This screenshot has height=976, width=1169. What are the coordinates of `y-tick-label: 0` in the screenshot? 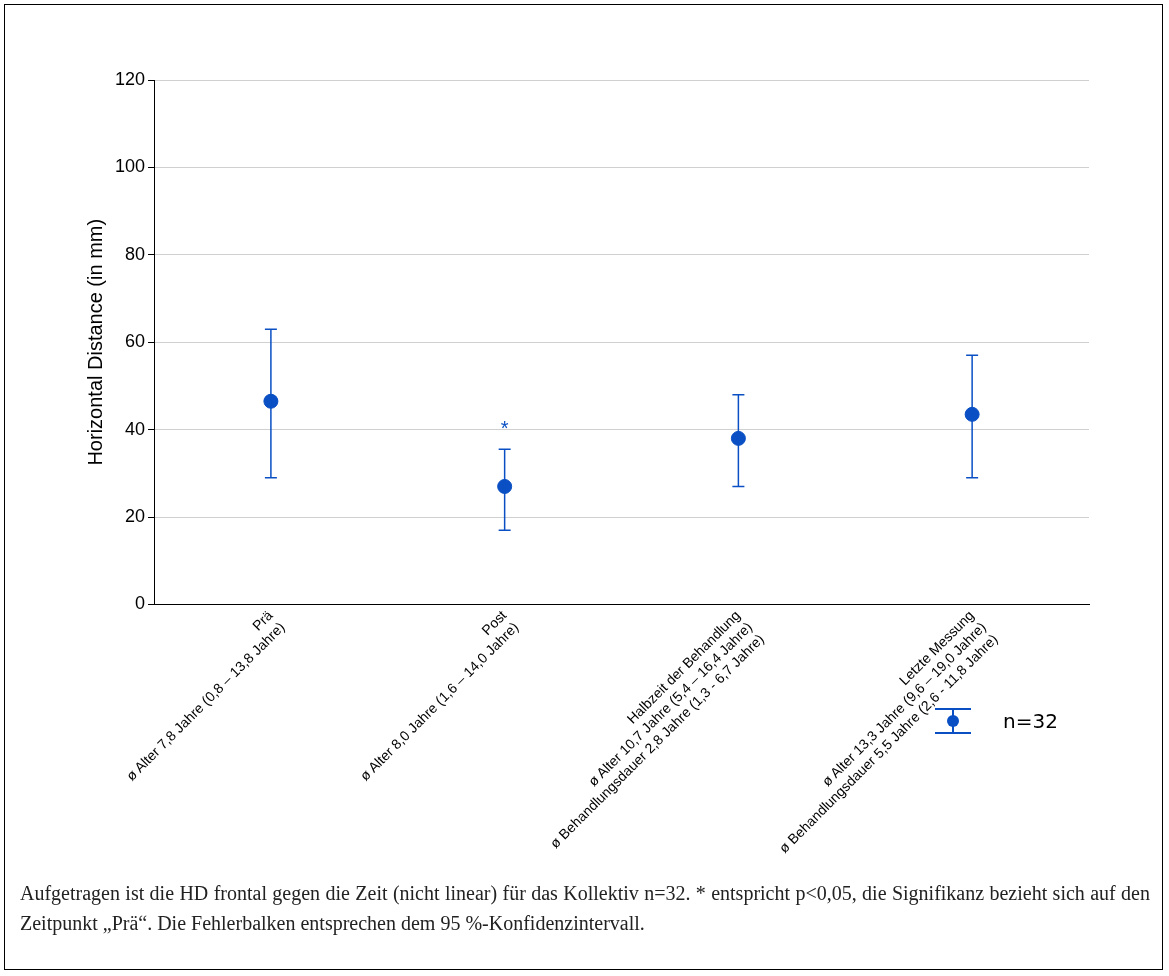 It's located at (140, 603).